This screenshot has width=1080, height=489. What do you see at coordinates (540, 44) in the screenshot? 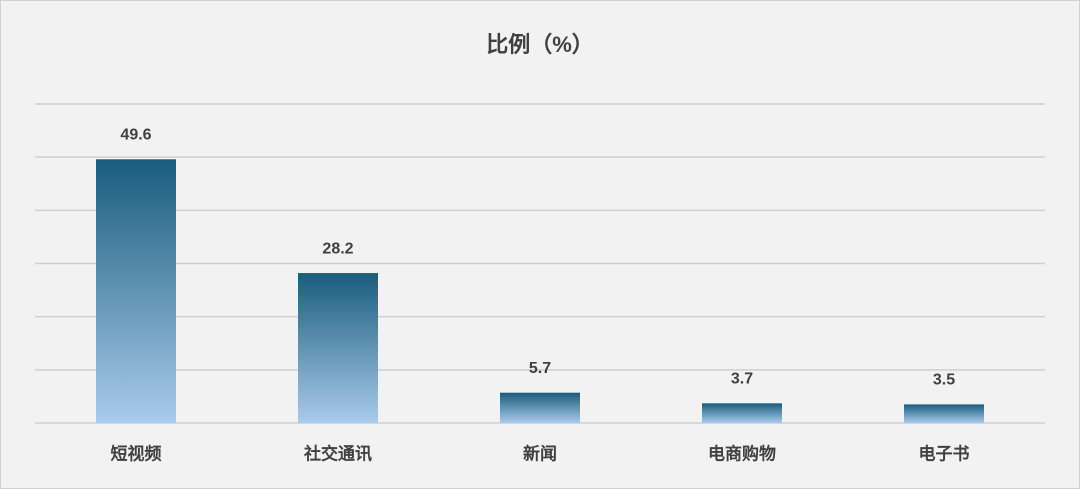
I see `chart-title: 比例（%）` at bounding box center [540, 44].